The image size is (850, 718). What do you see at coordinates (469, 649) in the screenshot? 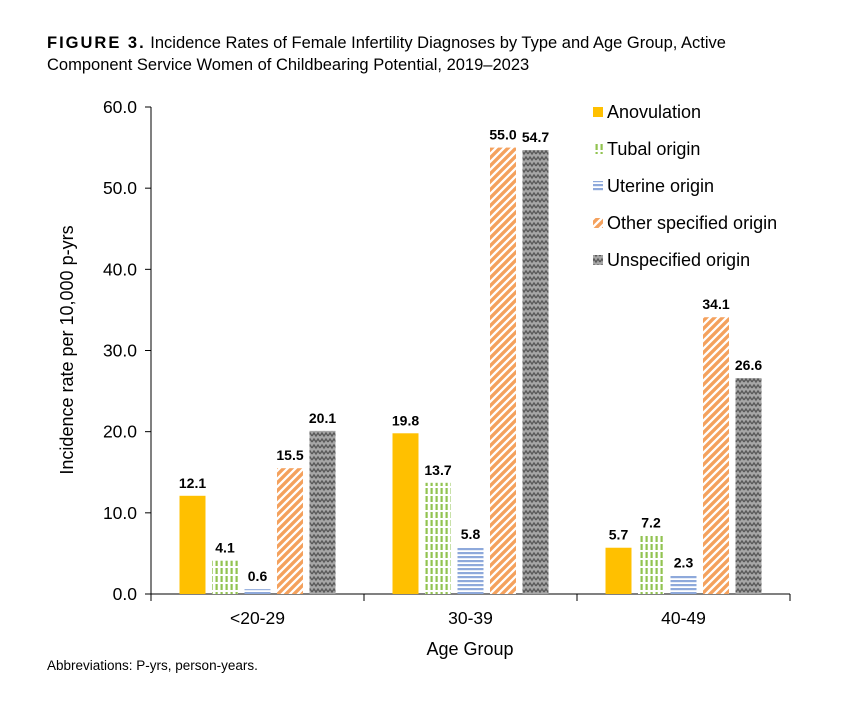
I see `x-axis-title: Age Group` at bounding box center [469, 649].